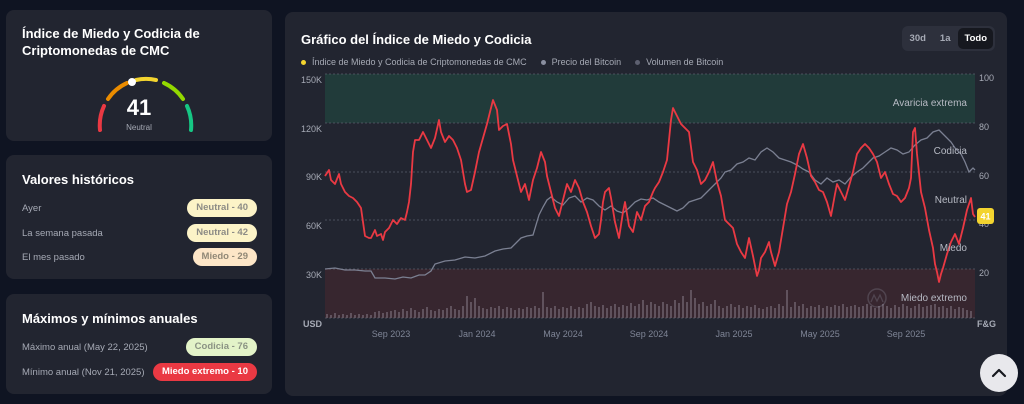 The height and width of the screenshot is (404, 1024). I want to click on y-tick-left: 150K, so click(311, 80).